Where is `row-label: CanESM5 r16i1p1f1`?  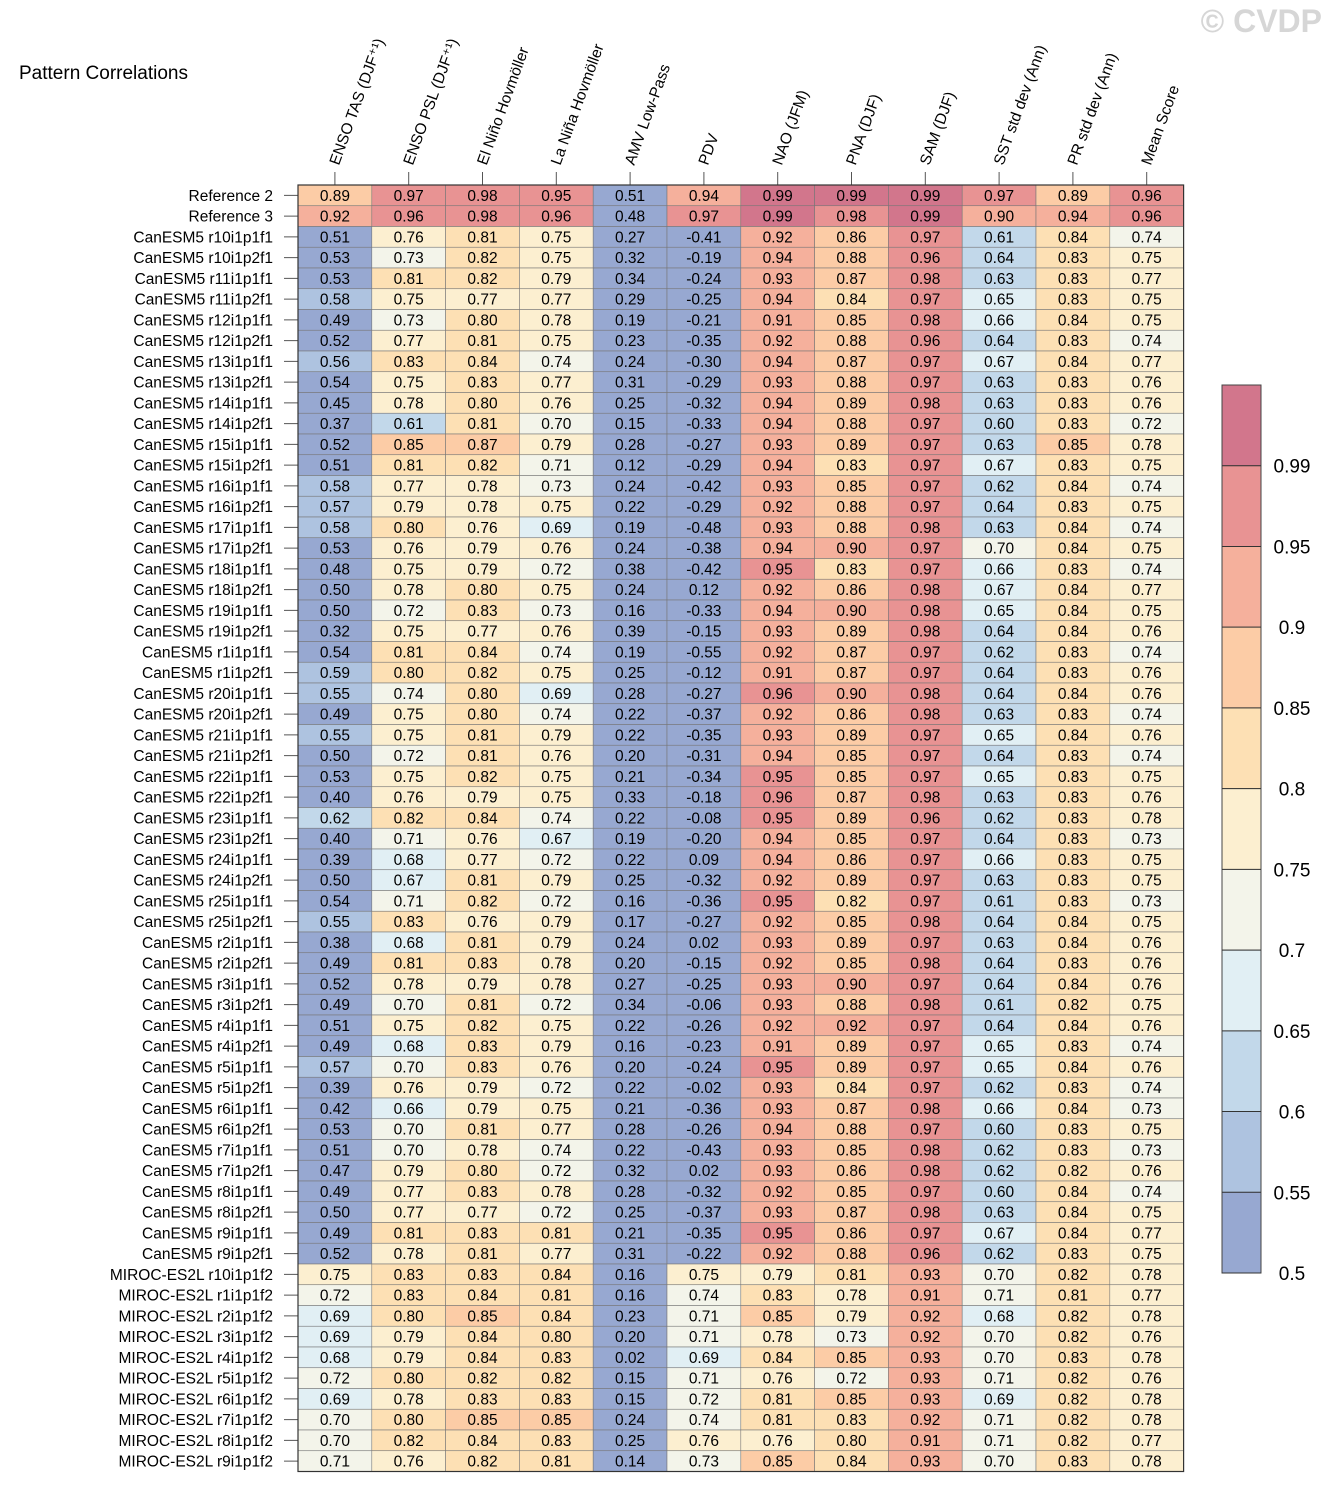
row-label: CanESM5 r16i1p1f1 is located at coordinates (203, 486).